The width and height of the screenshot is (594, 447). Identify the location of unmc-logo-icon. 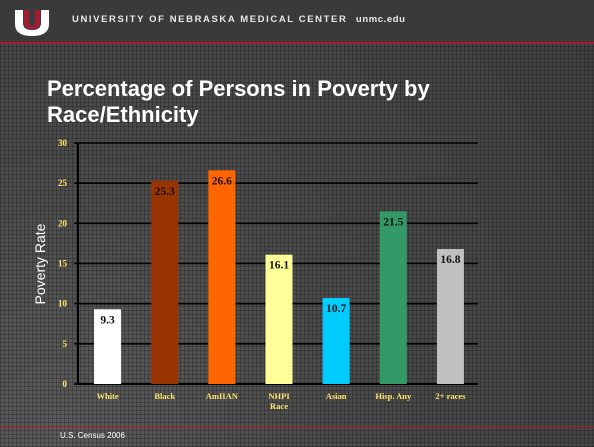
(32, 23).